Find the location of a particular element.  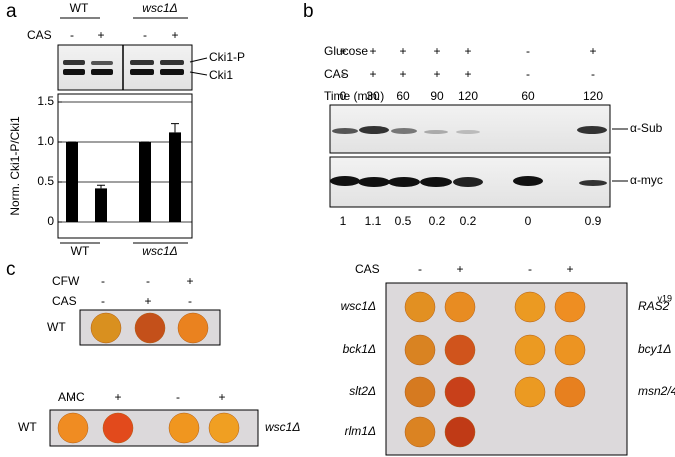

label: 30 is located at coordinates (373, 96).